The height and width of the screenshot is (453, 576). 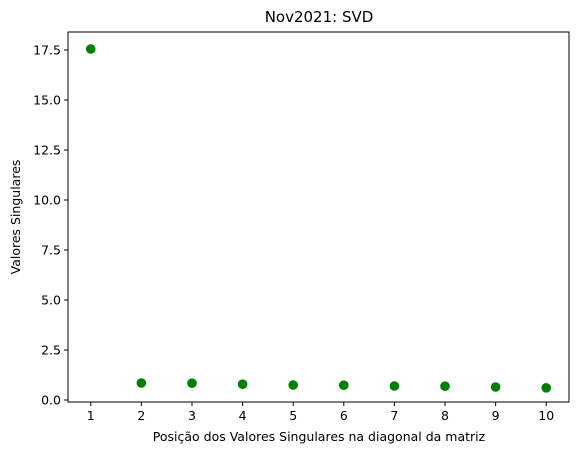 What do you see at coordinates (320, 412) in the screenshot?
I see `x-axis: 1 2 3 4 5 6 7 8 9 10` at bounding box center [320, 412].